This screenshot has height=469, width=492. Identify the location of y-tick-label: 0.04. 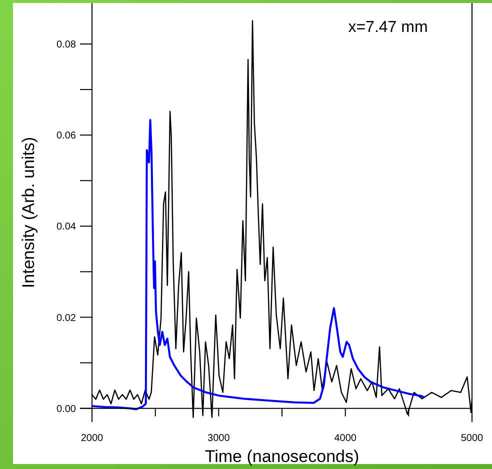
(66, 227).